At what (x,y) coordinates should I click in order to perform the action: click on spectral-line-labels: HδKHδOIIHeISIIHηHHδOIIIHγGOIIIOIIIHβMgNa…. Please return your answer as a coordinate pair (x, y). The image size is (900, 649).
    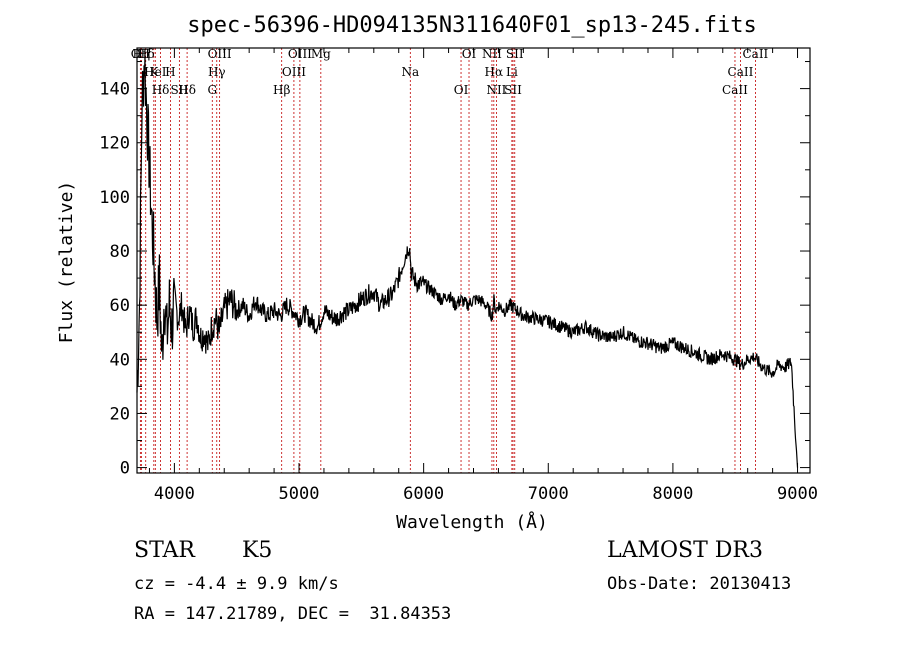
    Looking at the image, I should click on (450, 72).